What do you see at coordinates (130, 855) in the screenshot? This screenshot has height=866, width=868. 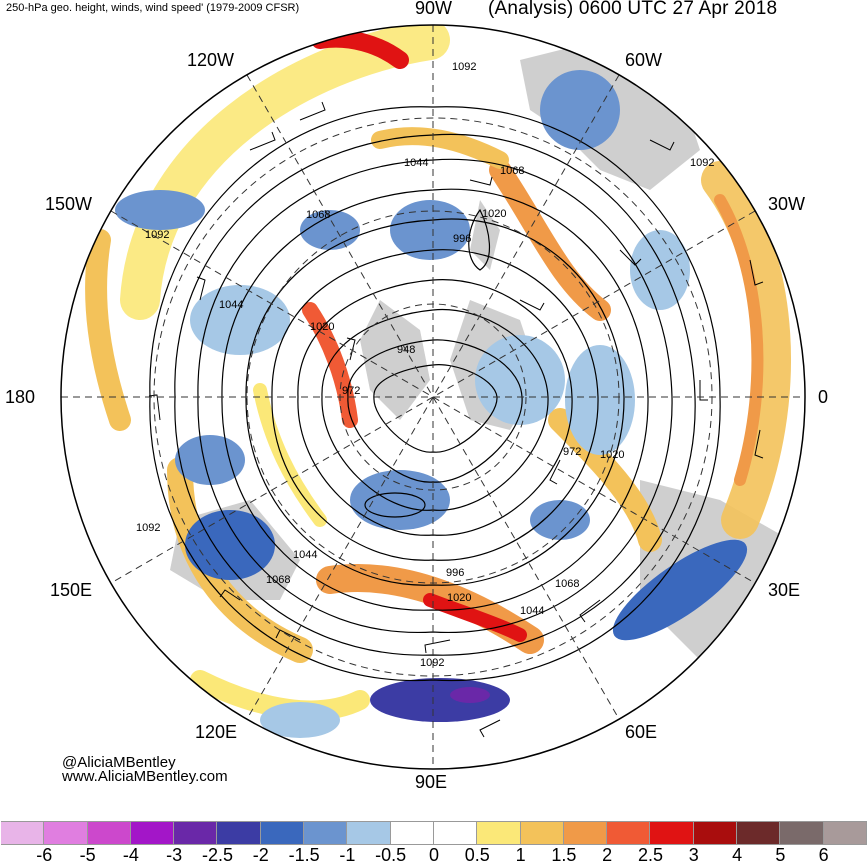 I see `colorbar-tick-label: -4` at bounding box center [130, 855].